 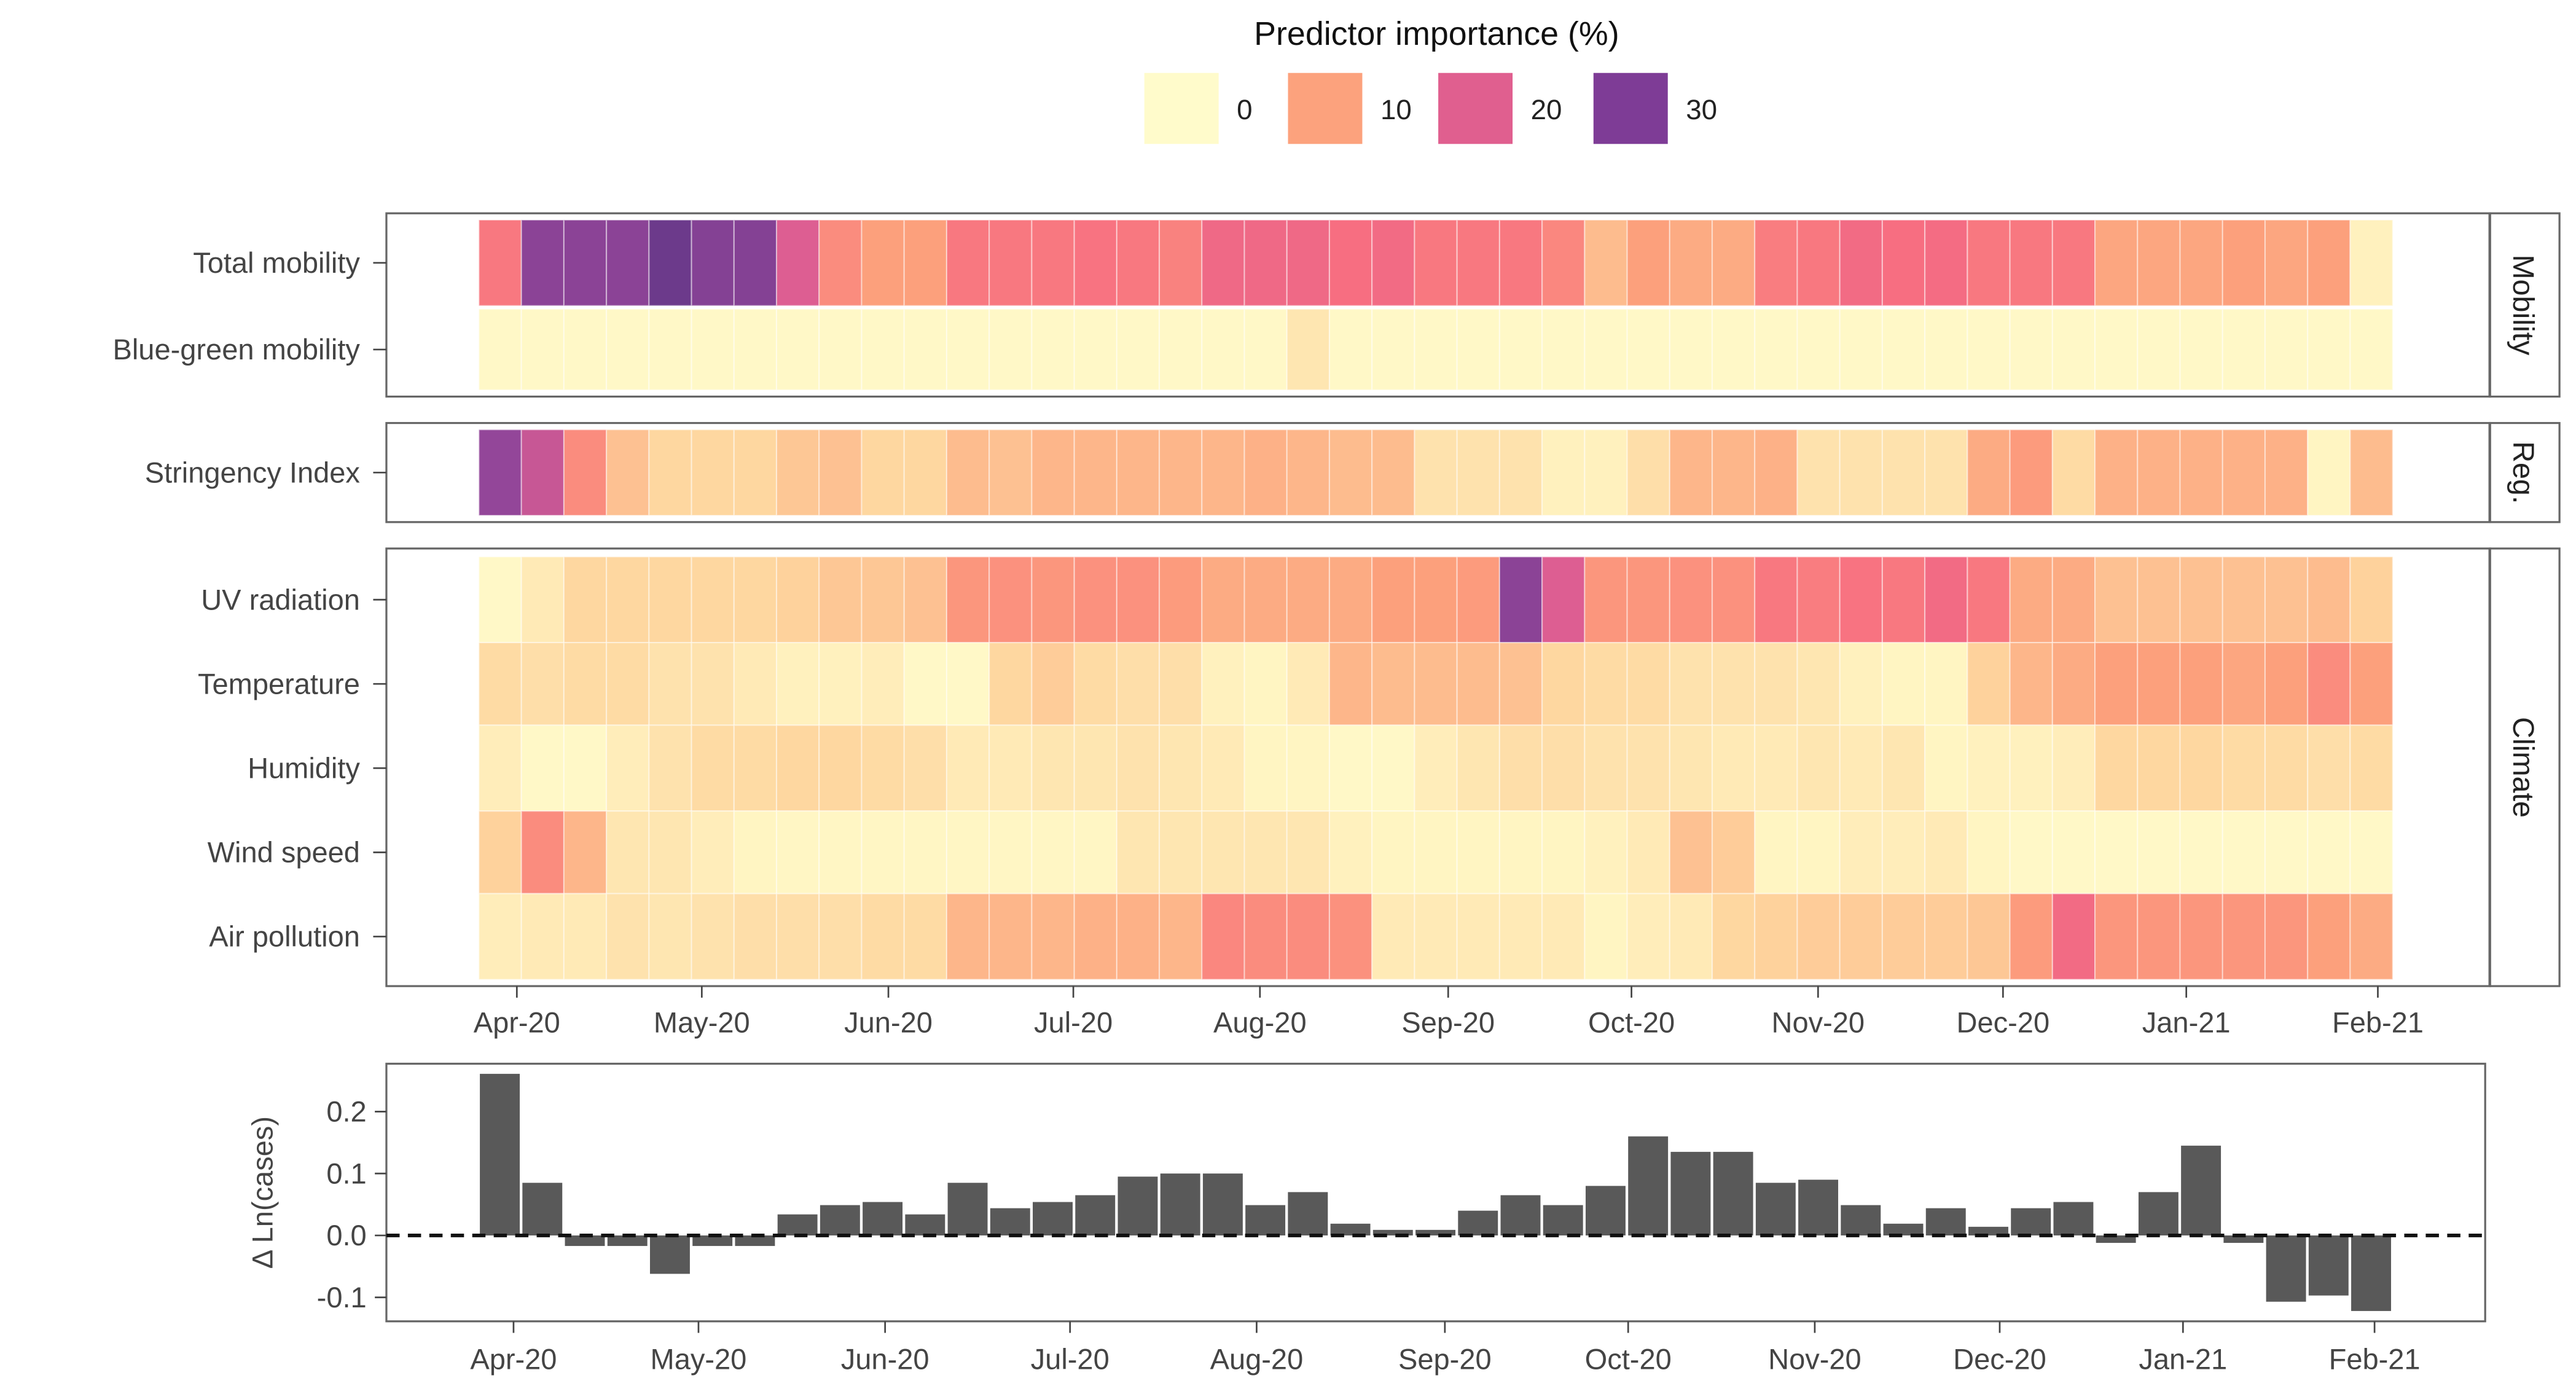 I want to click on x-tick-label: Oct-20, so click(x=1631, y=1022).